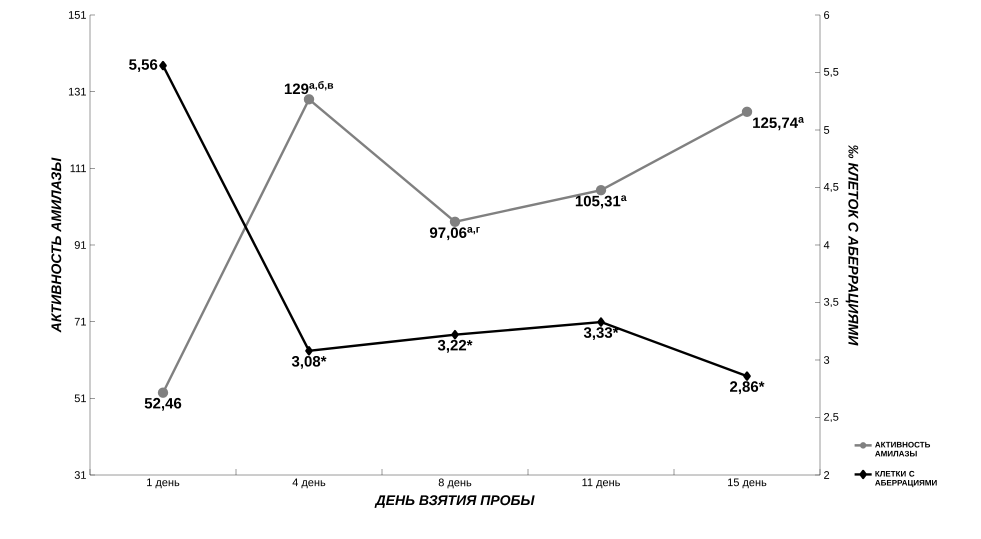 This screenshot has width=981, height=539. I want to click on y2-tick-label: 4, so click(827, 245).